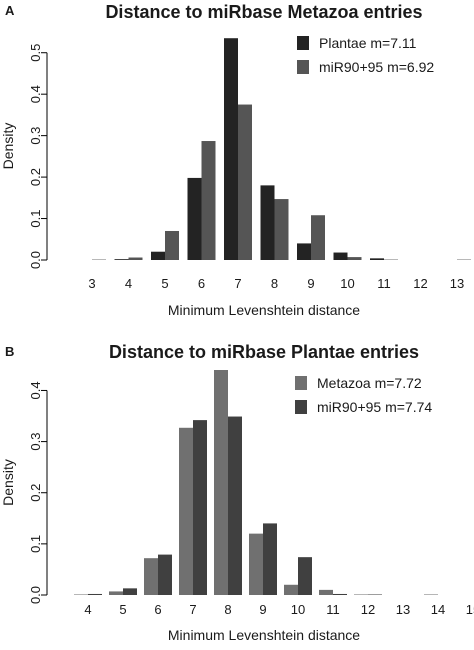 The image size is (474, 650). I want to click on legend-label: Plantae m=7.11, so click(368, 43).